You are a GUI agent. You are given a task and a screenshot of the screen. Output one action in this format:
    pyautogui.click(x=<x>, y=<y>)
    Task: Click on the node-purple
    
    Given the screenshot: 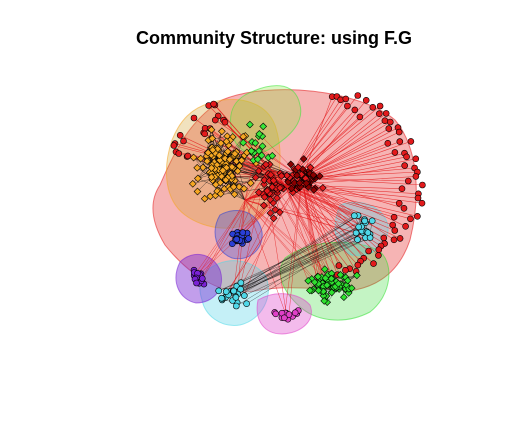 What is the action you would take?
    pyautogui.click(x=202, y=278)
    